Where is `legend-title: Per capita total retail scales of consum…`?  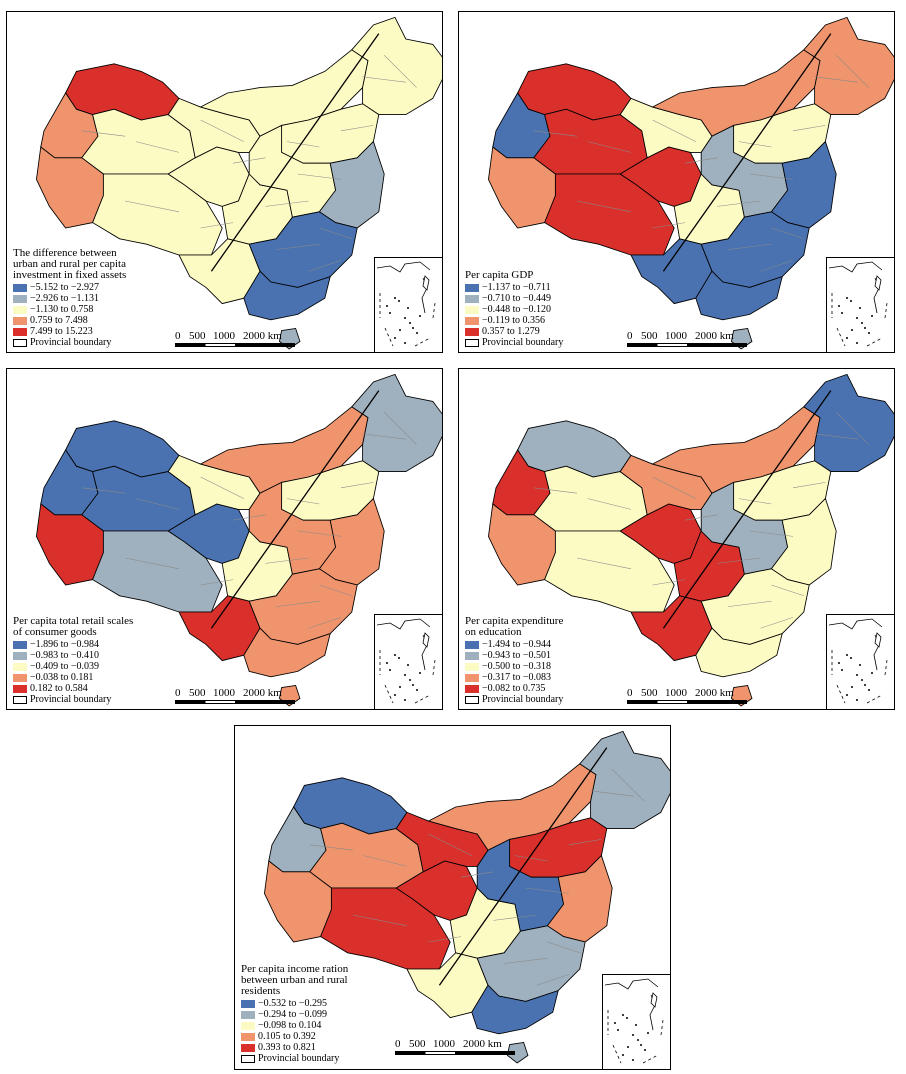
legend-title: Per capita total retail scales of consum… is located at coordinates (73, 627).